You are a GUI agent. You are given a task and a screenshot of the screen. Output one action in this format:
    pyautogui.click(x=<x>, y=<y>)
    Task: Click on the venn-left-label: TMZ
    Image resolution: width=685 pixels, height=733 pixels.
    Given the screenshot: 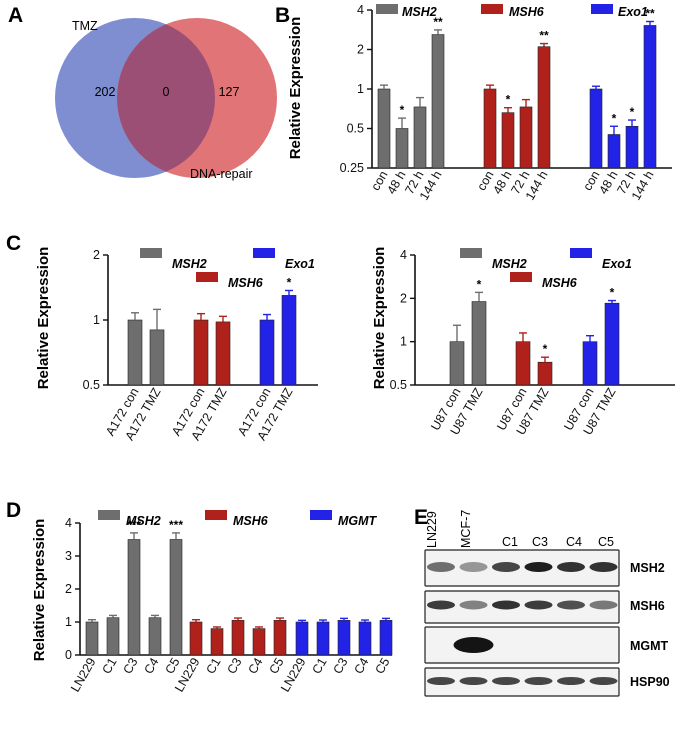 What is the action you would take?
    pyautogui.click(x=85, y=26)
    